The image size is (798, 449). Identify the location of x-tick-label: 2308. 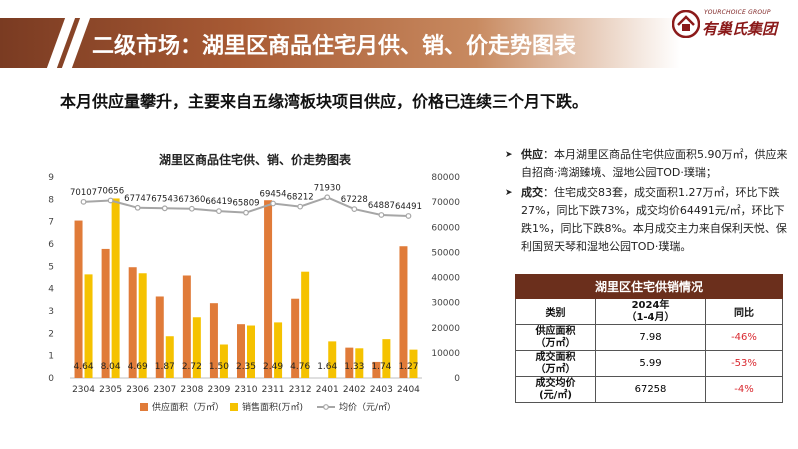
(191, 390).